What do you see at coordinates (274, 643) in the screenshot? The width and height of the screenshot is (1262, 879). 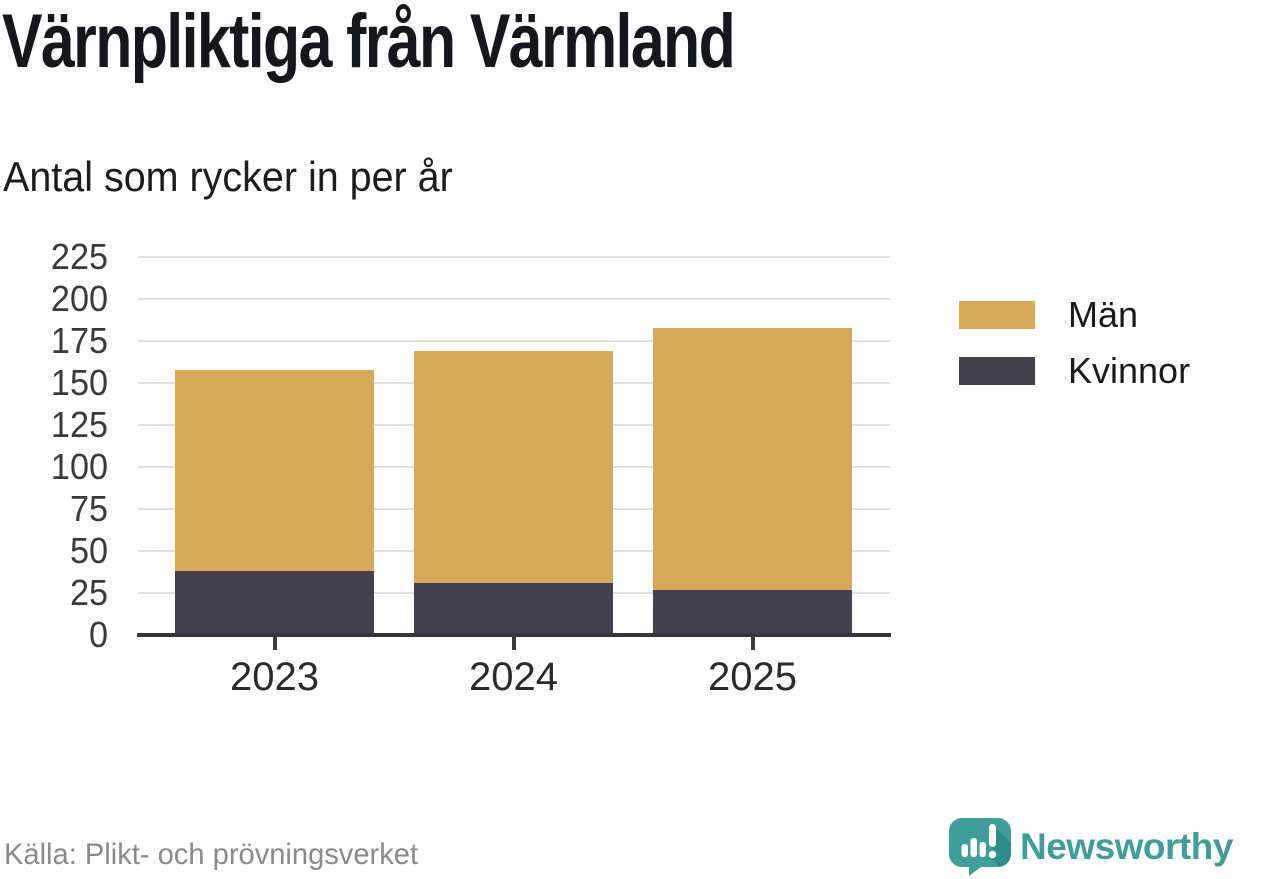 I see `x-tick-2023` at bounding box center [274, 643].